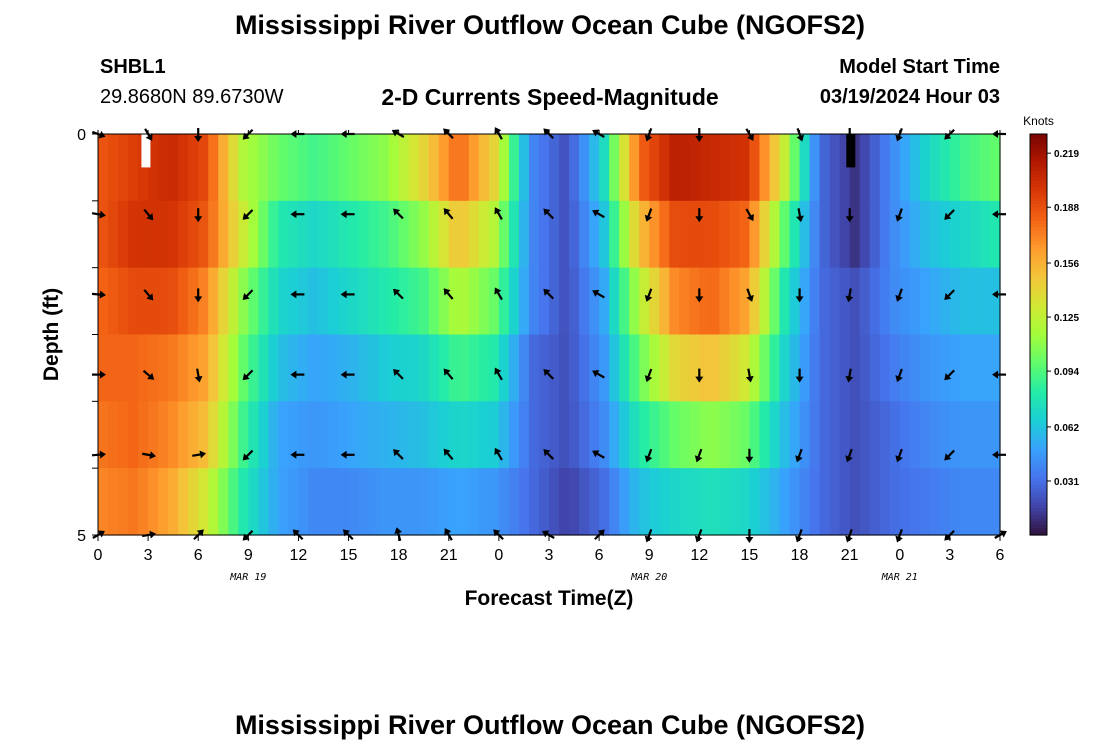 The height and width of the screenshot is (750, 1100). What do you see at coordinates (1038, 334) in the screenshot?
I see `colorbar-frame` at bounding box center [1038, 334].